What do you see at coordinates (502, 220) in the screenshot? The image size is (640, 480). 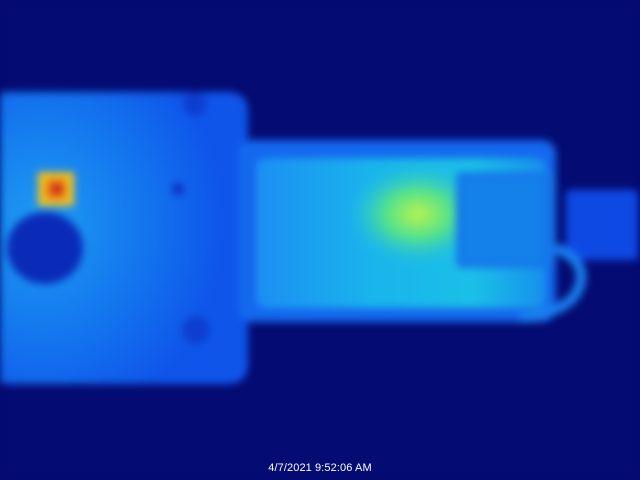 I see `tube-end-cap-face` at bounding box center [502, 220].